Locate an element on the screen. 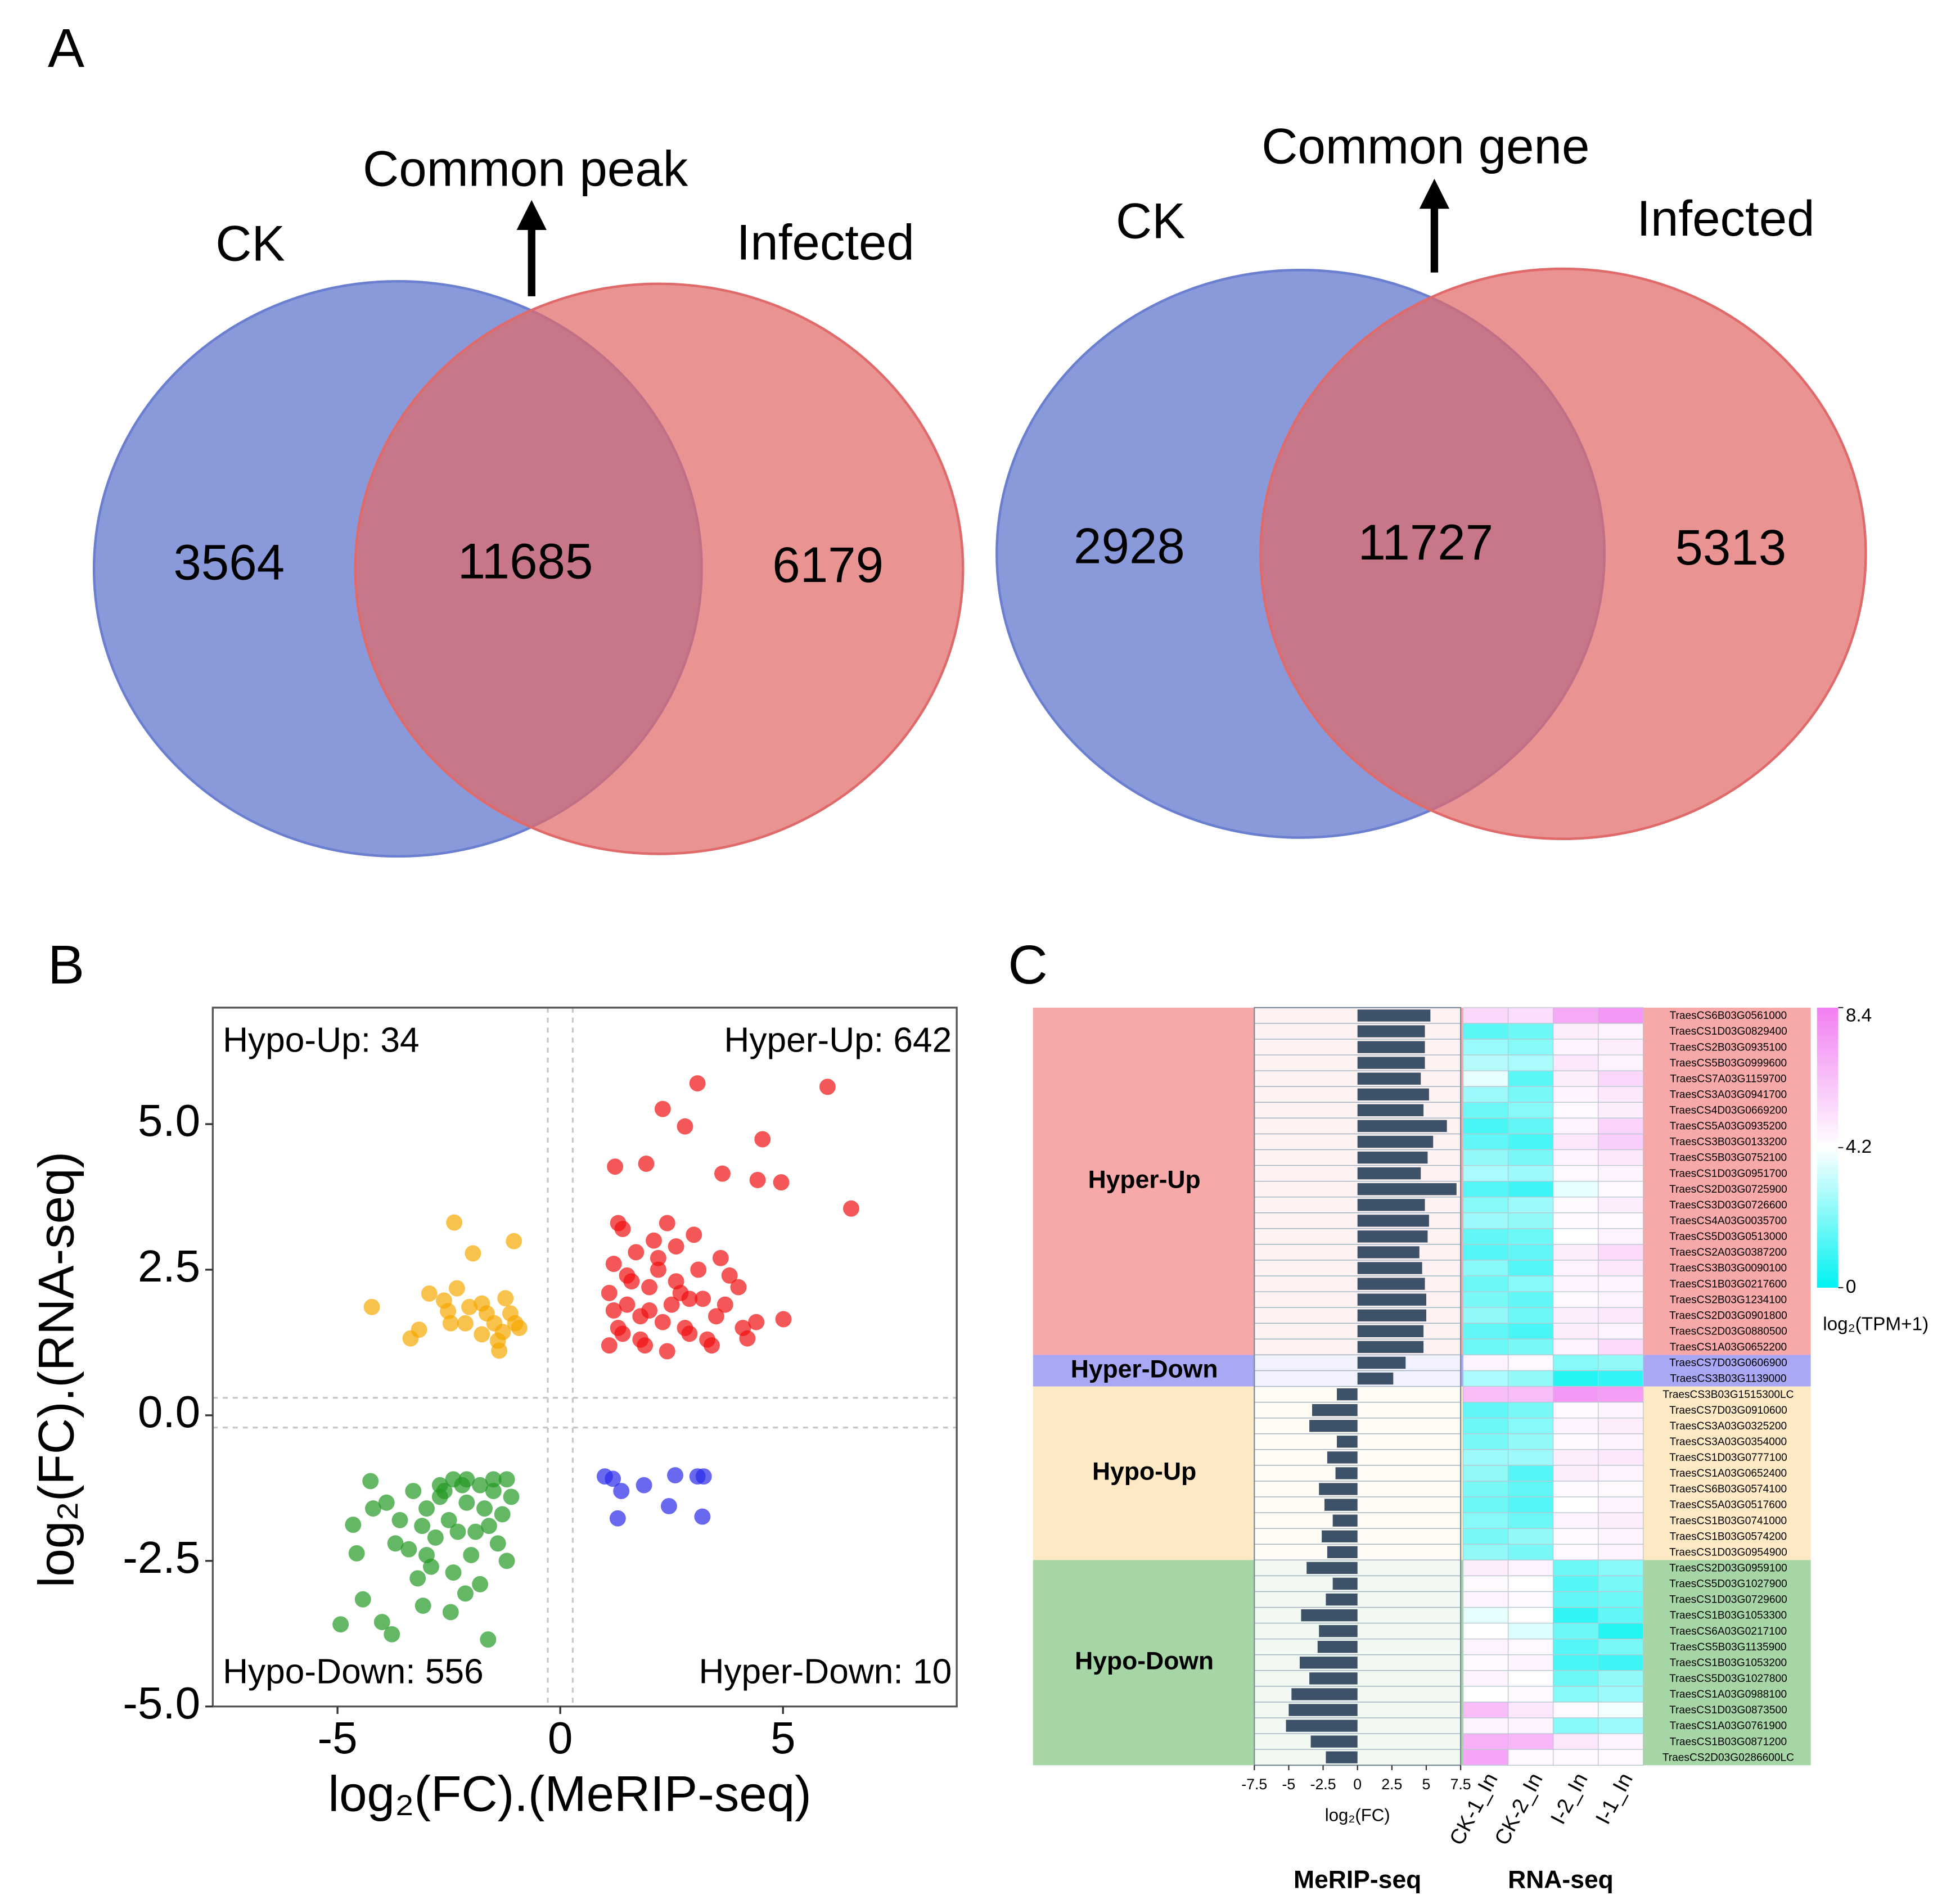 The width and height of the screenshot is (1951, 1904). quadrant-label: Hypo-Up: 34 is located at coordinates (321, 1040).